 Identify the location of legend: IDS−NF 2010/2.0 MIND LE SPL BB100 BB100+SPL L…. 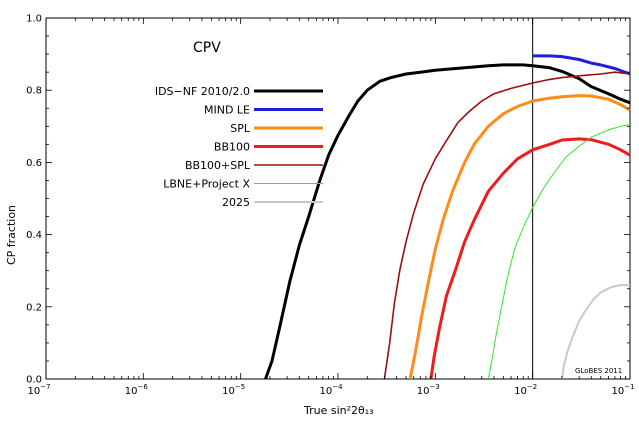
(239, 147).